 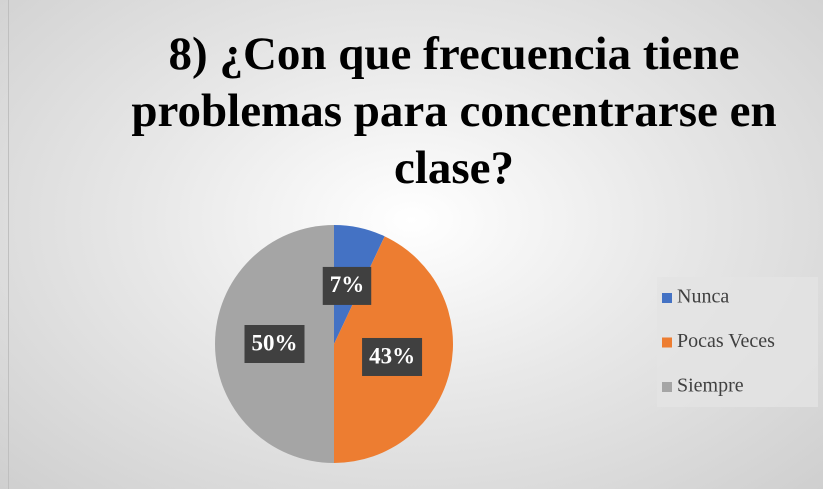 I want to click on legend-box, so click(x=737, y=342).